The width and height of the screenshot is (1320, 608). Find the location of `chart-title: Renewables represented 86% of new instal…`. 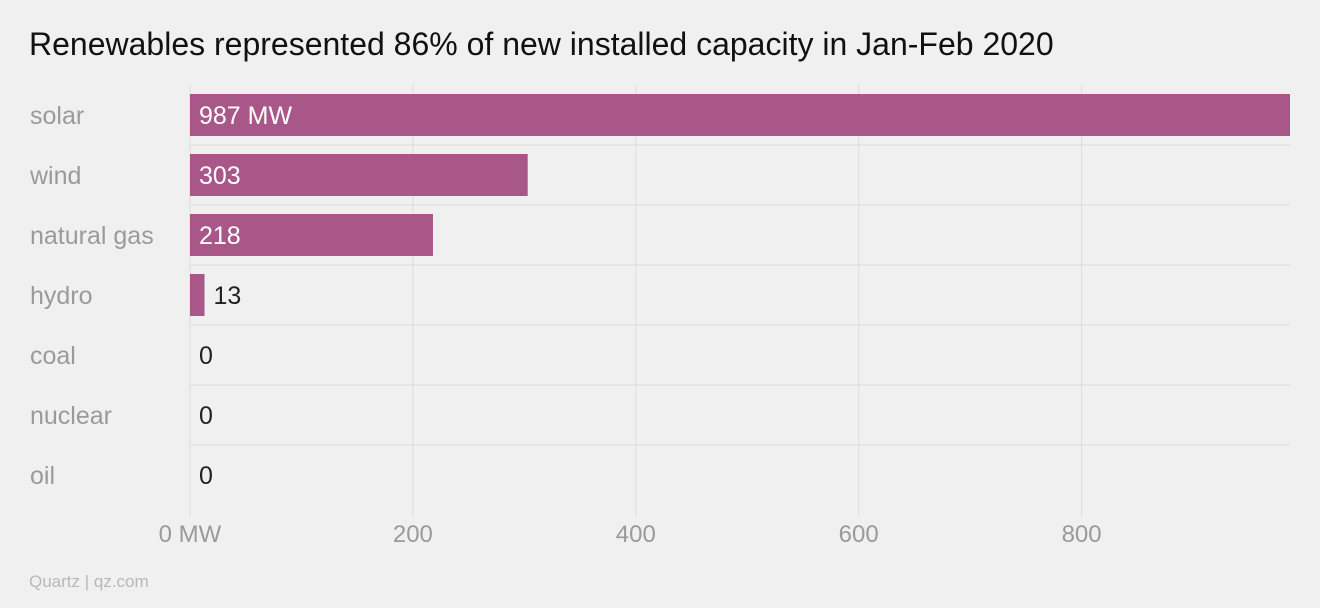

chart-title: Renewables represented 86% of new instal… is located at coordinates (541, 44).